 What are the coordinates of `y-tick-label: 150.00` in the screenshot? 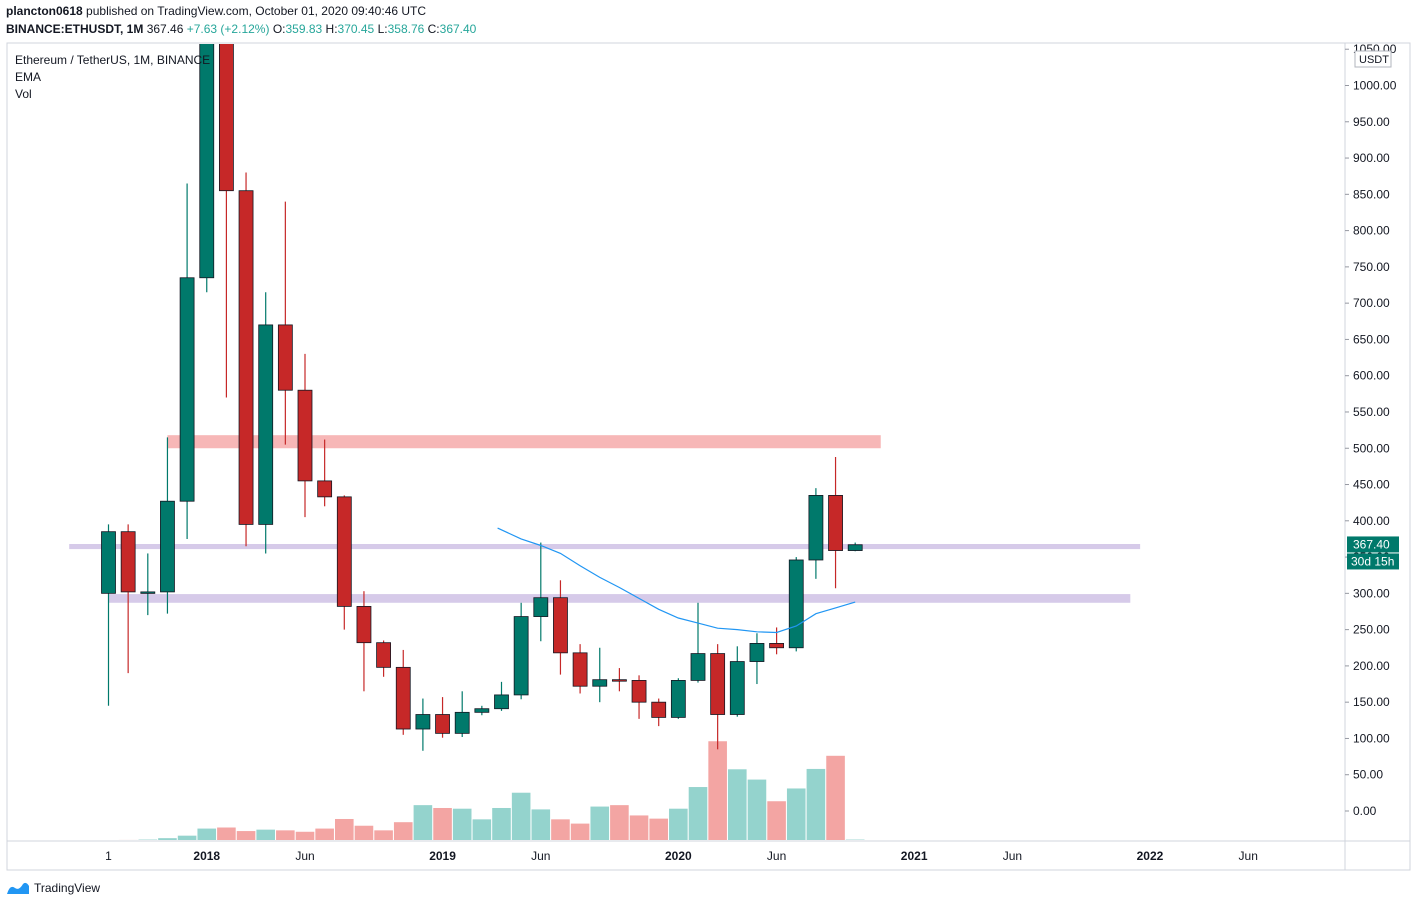 It's located at (1371, 702).